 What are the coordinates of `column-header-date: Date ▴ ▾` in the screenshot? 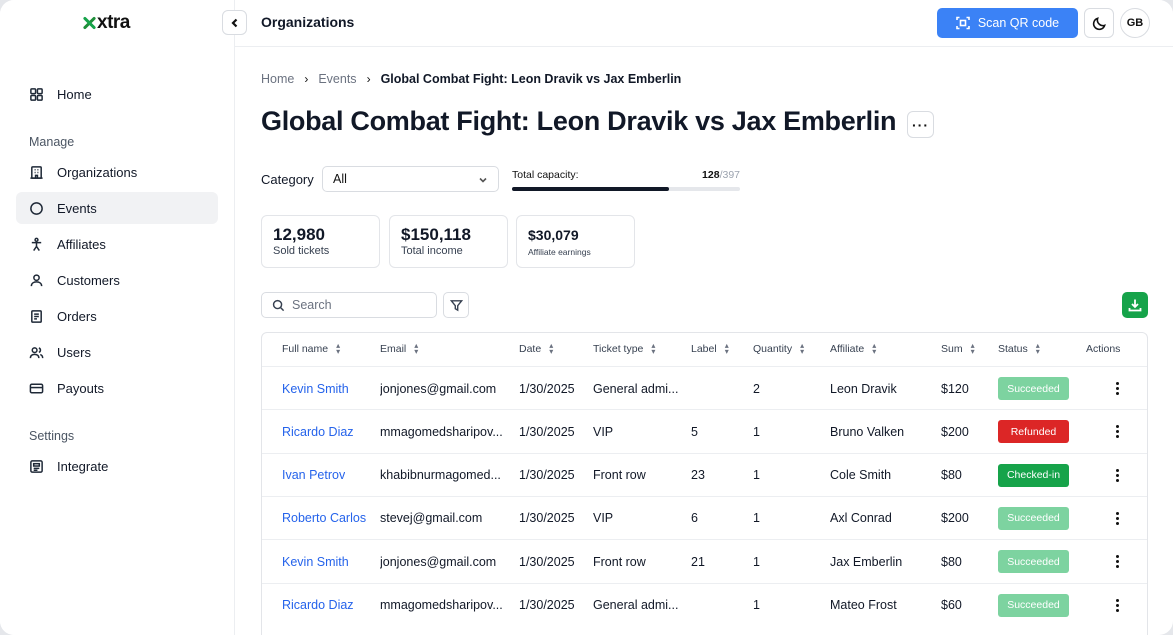 It's located at (536, 348).